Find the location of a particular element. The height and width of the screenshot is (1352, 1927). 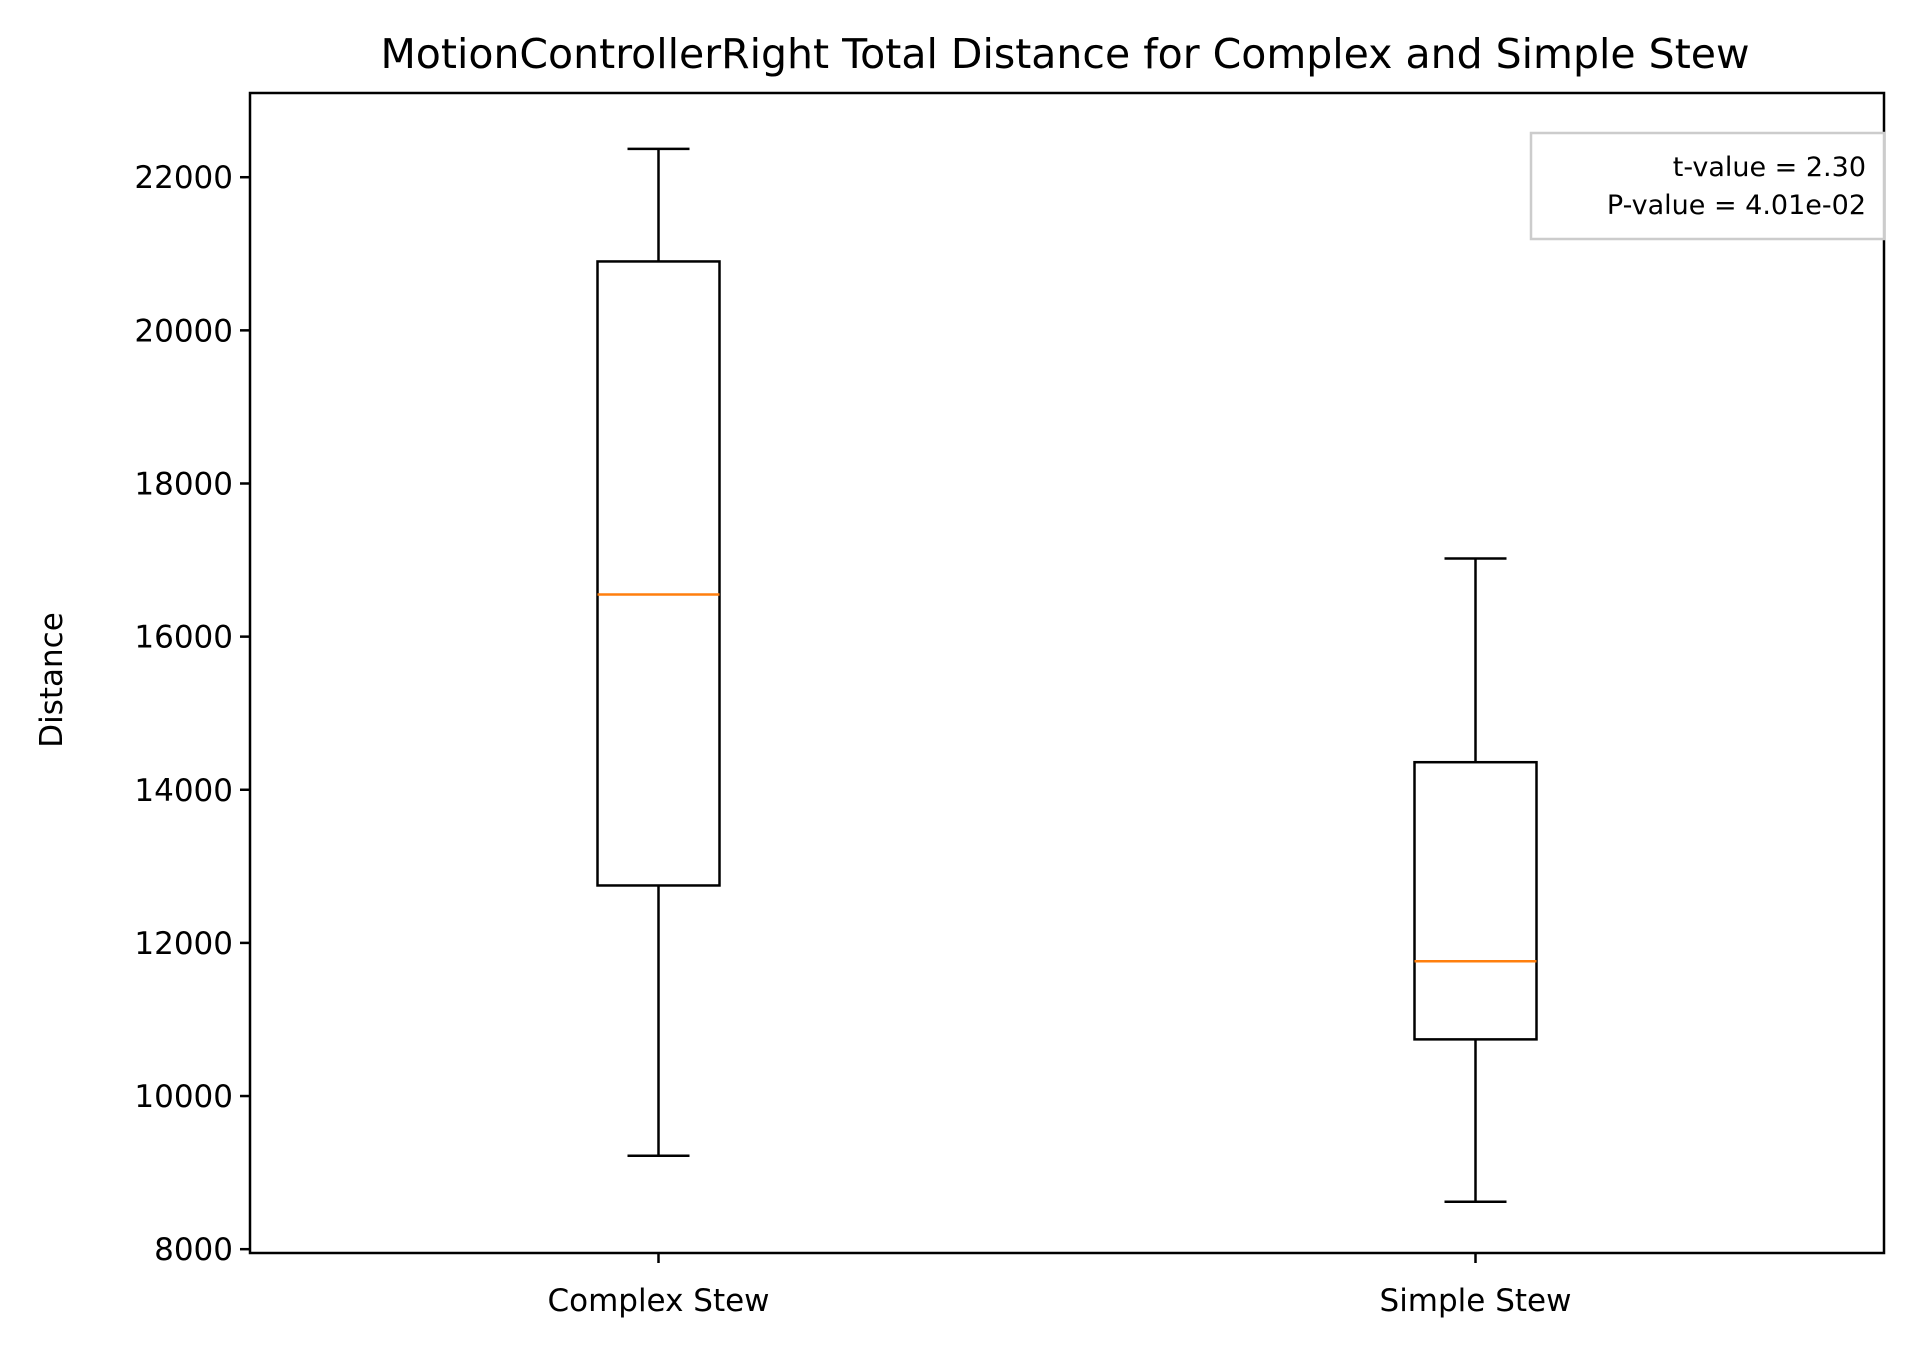

y-tick-label: 10000 is located at coordinates (183, 1097).